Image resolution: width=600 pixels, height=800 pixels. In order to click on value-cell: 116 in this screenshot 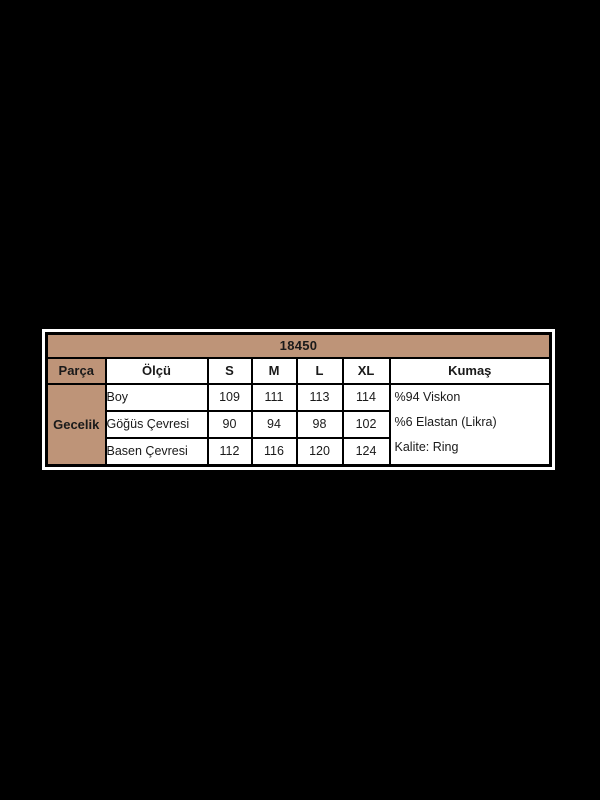, I will do `click(274, 451)`.